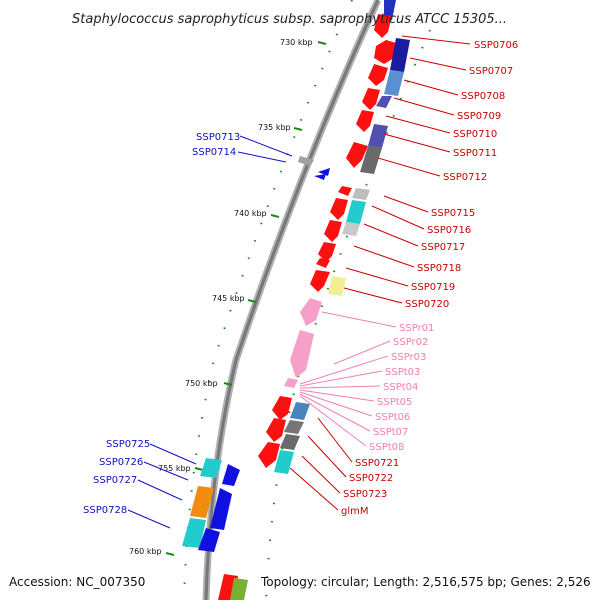  I want to click on rna-features, so click(303, 343).